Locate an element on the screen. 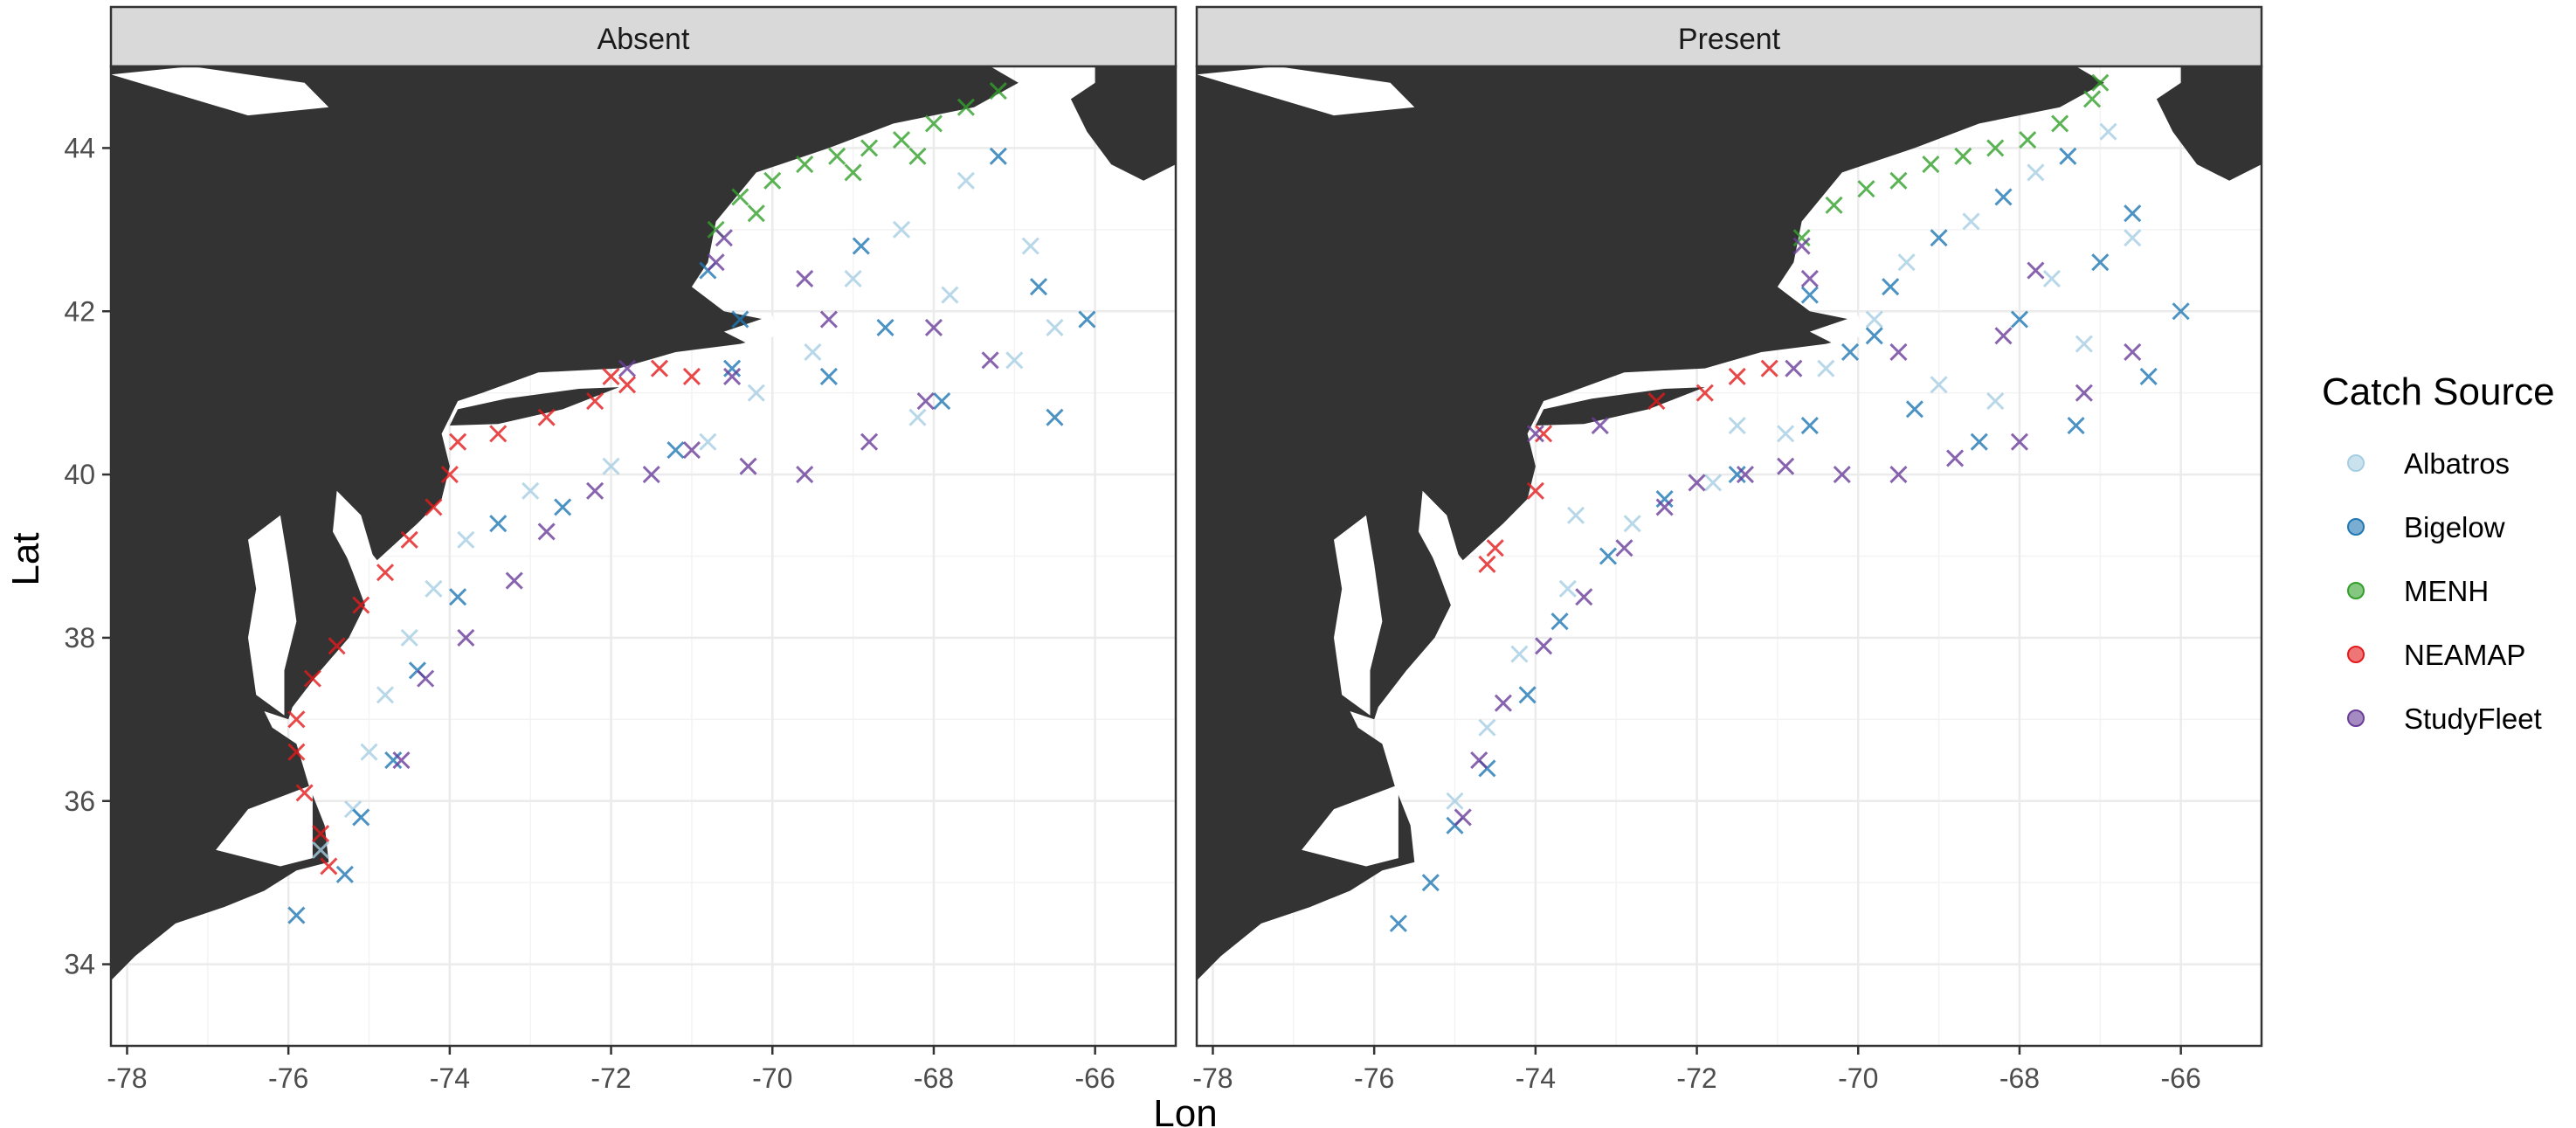 Image resolution: width=2576 pixels, height=1128 pixels. x-tick-label: -78 is located at coordinates (1212, 1078).